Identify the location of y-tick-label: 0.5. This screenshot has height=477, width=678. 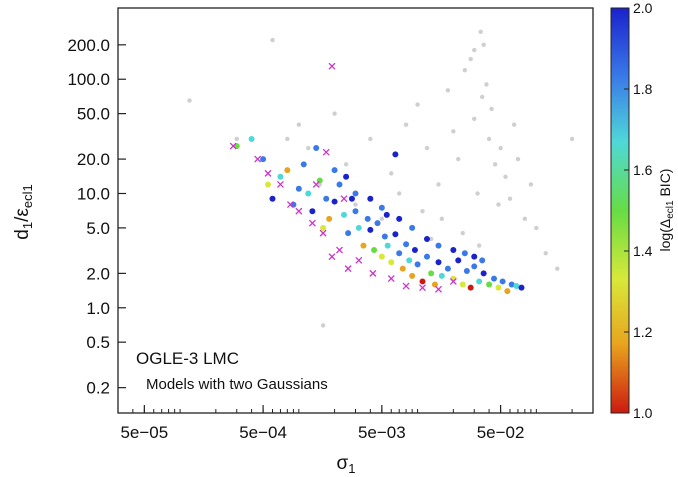
(98, 342).